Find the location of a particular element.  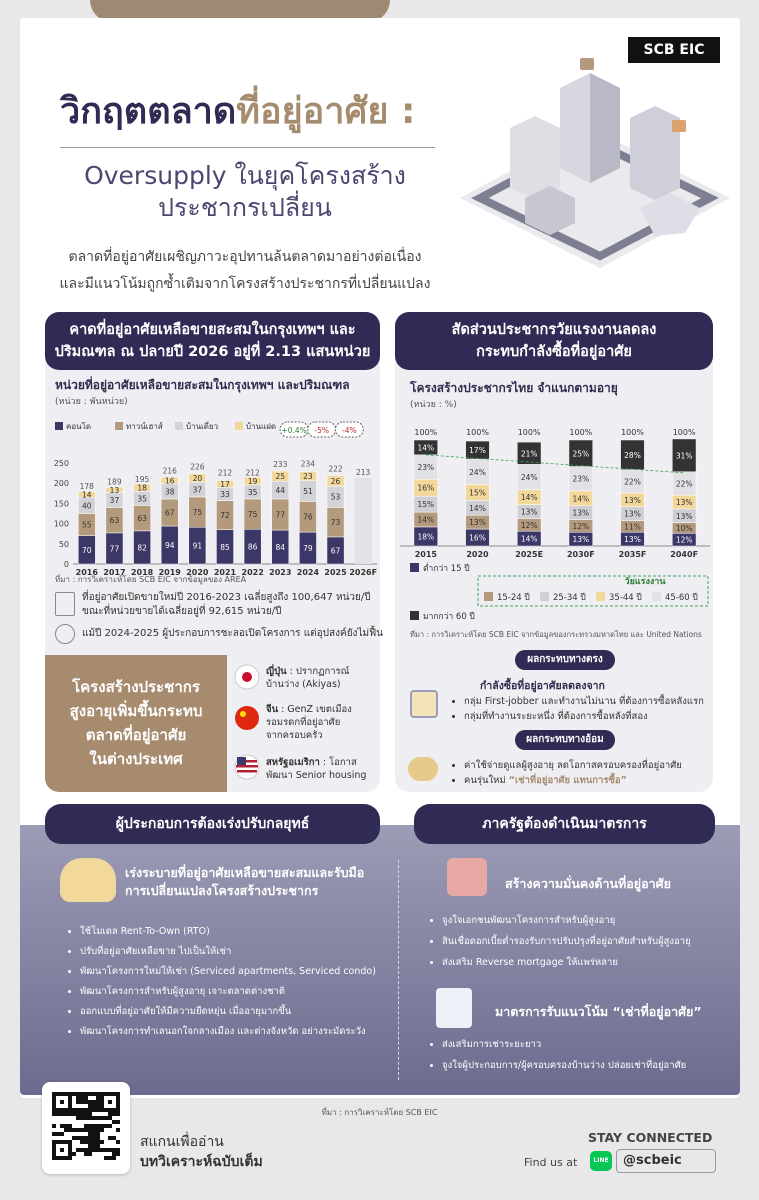

legend-swatch is located at coordinates (488, 596).